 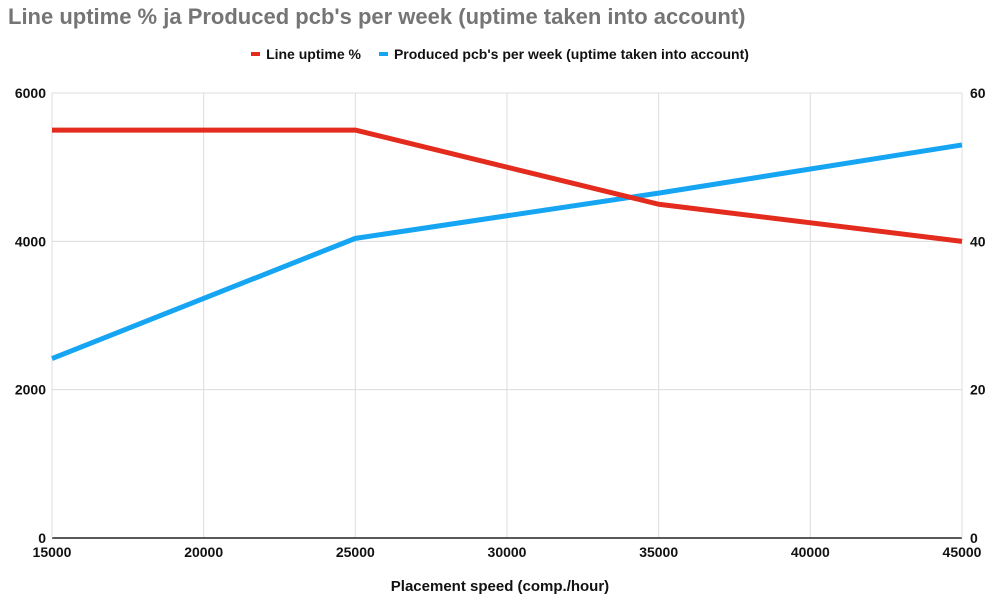 I want to click on legend-swatch-line-uptime, so click(x=256, y=54).